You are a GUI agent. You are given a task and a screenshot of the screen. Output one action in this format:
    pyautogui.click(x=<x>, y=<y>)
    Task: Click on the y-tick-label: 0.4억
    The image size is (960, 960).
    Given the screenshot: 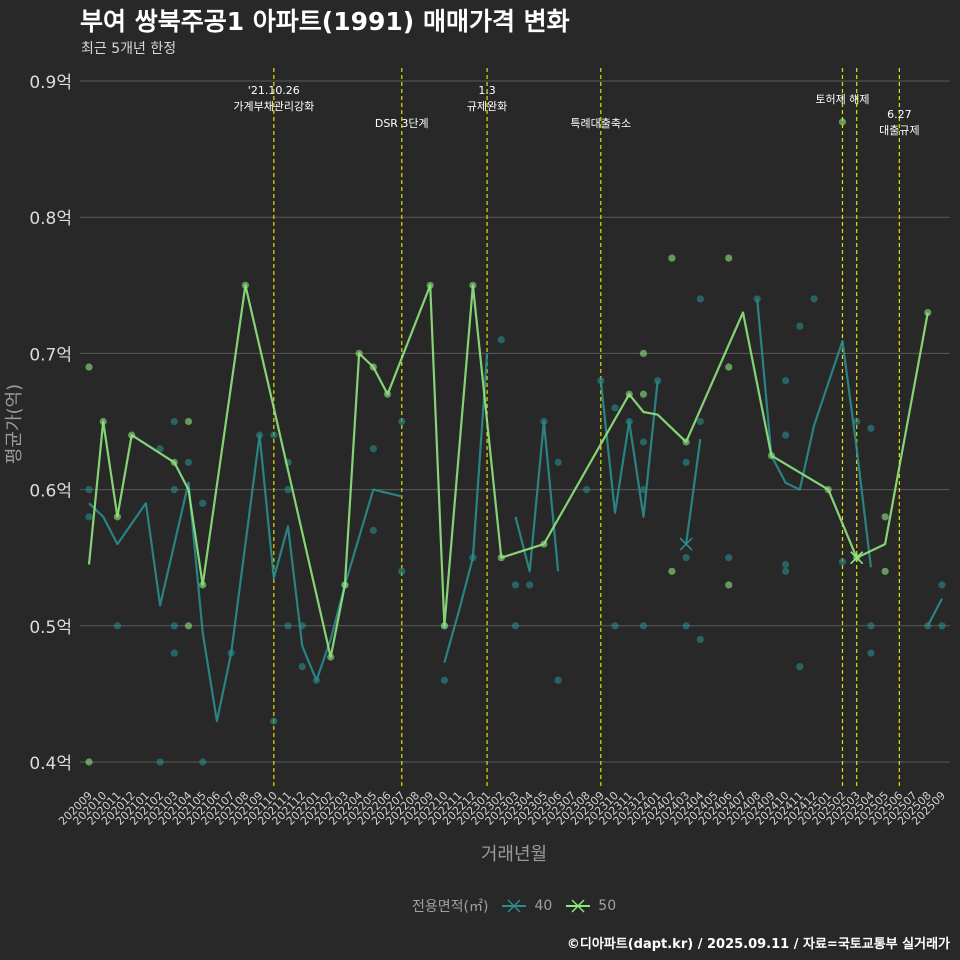 What is the action you would take?
    pyautogui.click(x=50, y=764)
    